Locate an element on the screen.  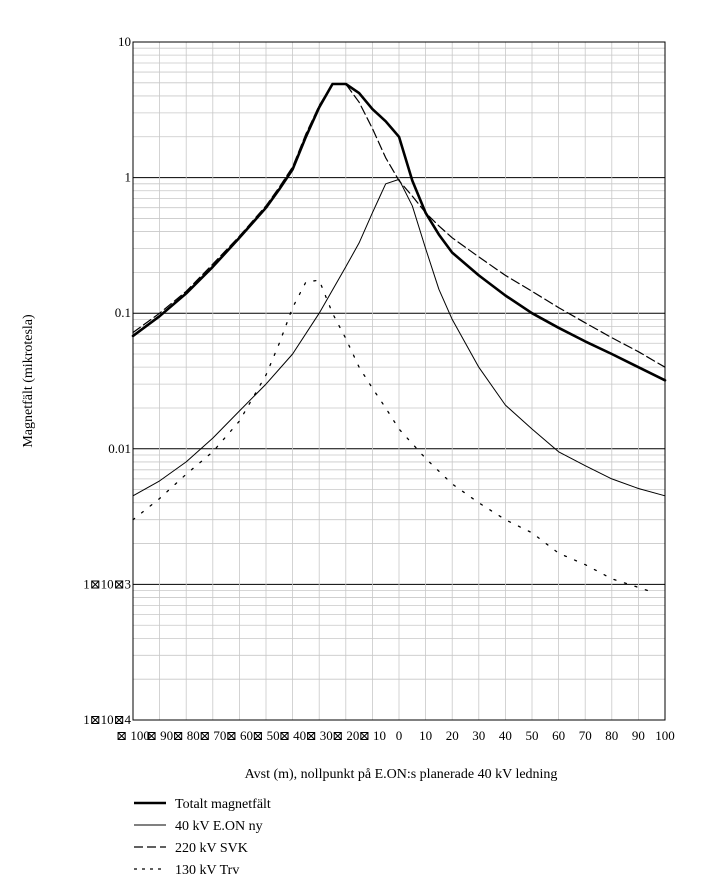
x-tick-label: 50 is located at coordinates (532, 735).